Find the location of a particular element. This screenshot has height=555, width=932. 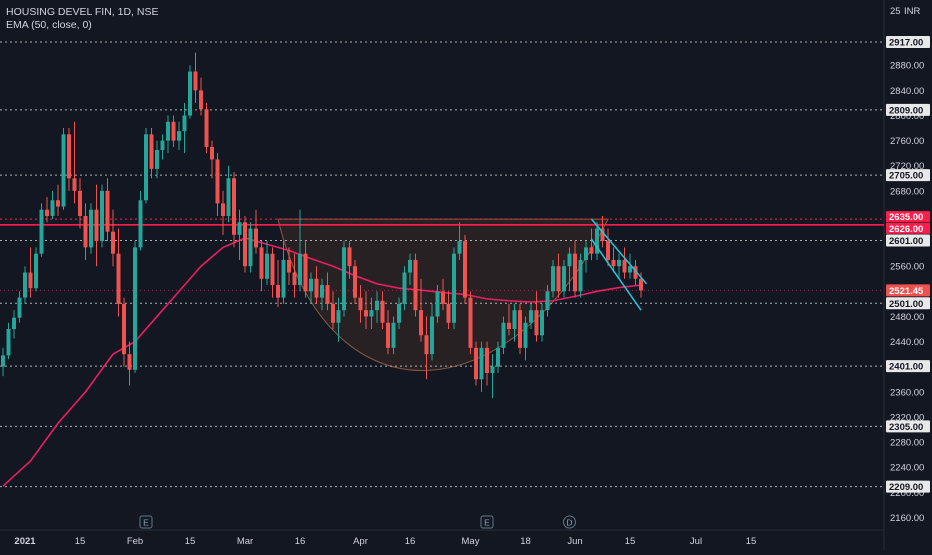

price-tick-label: 2800.00 is located at coordinates (907, 116).